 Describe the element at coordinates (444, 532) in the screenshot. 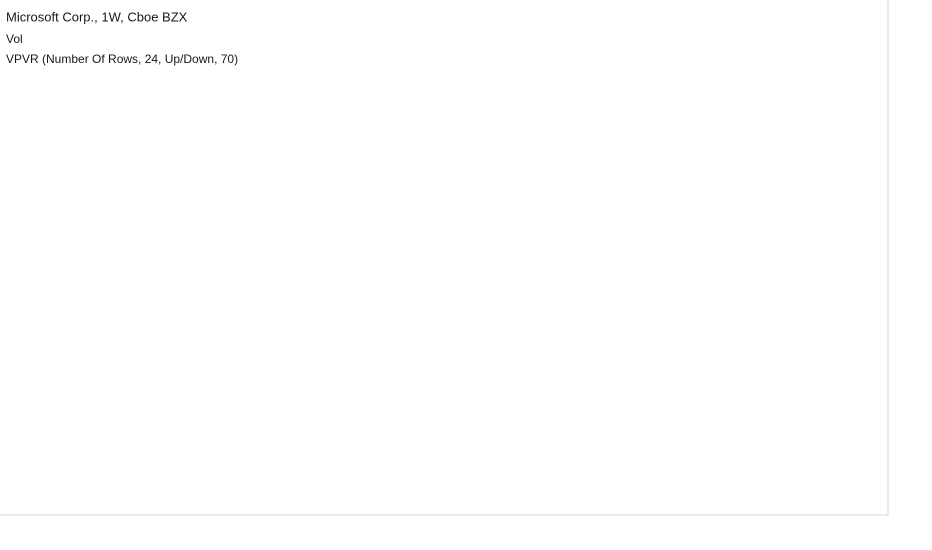

I see `time-axis` at that location.